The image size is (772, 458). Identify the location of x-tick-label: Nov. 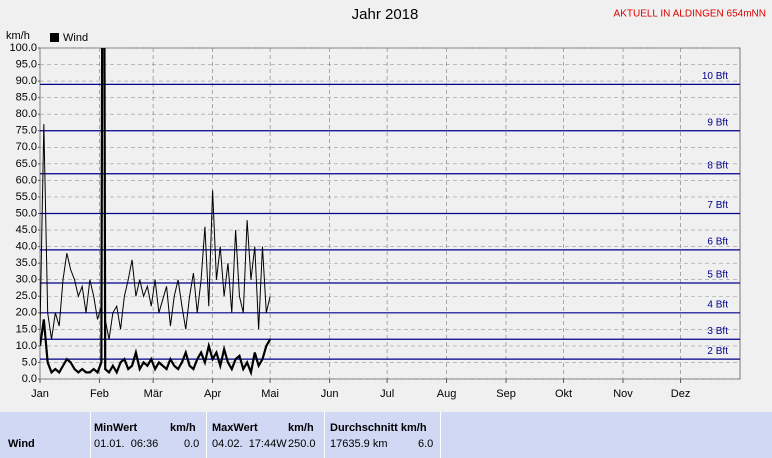
(623, 394).